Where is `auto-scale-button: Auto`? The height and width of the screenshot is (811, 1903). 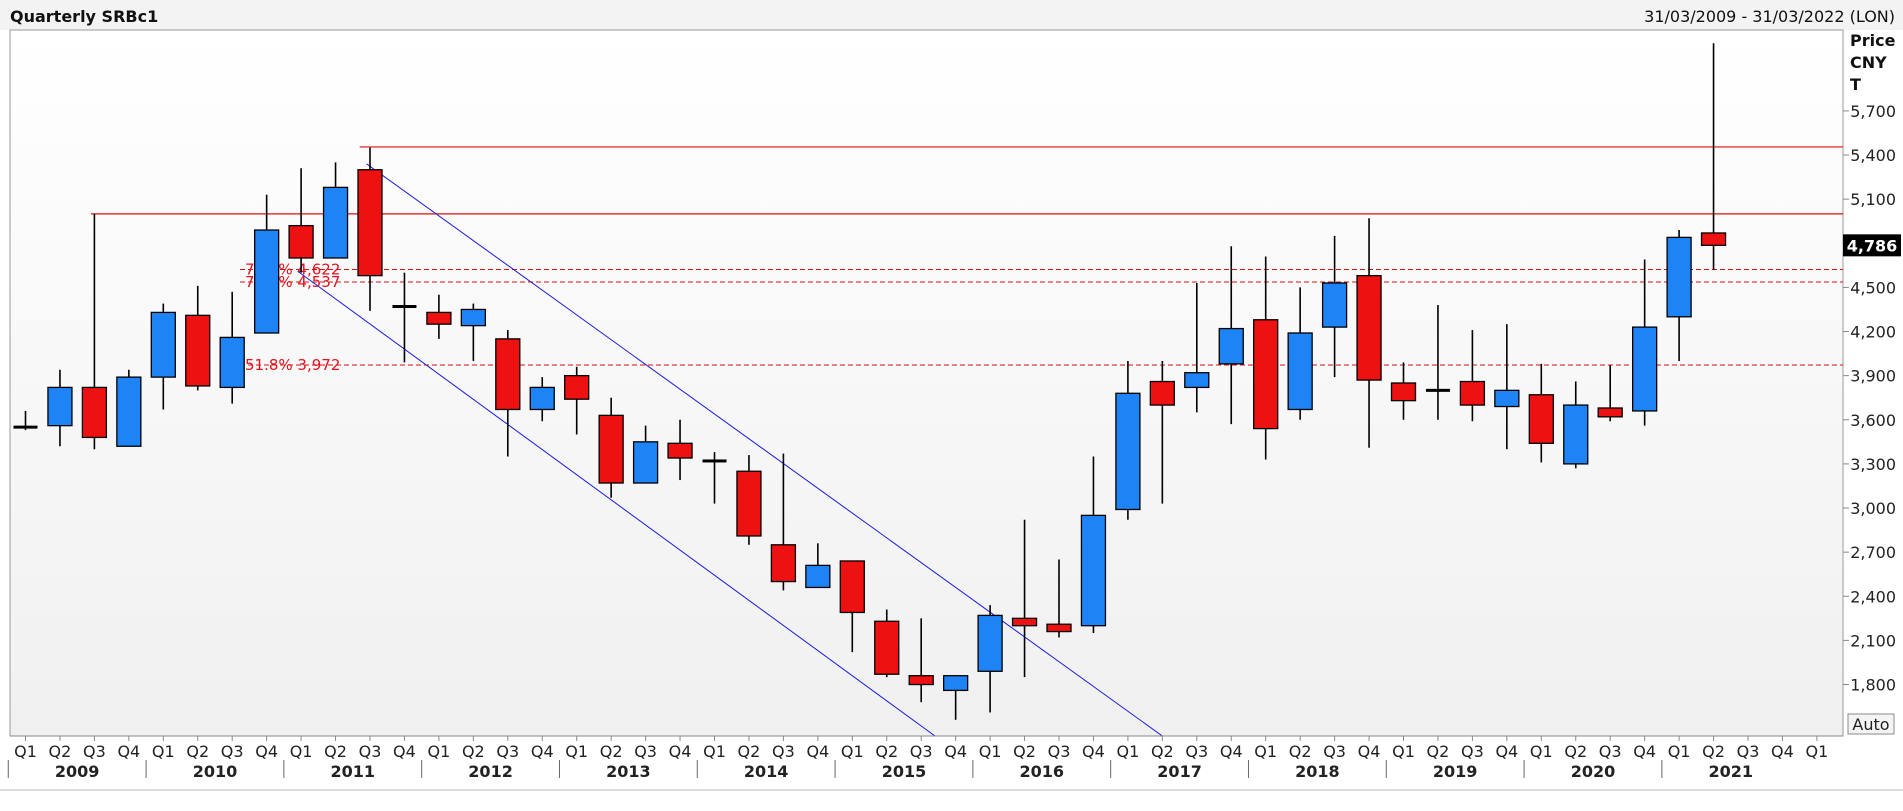 auto-scale-button: Auto is located at coordinates (1871, 724).